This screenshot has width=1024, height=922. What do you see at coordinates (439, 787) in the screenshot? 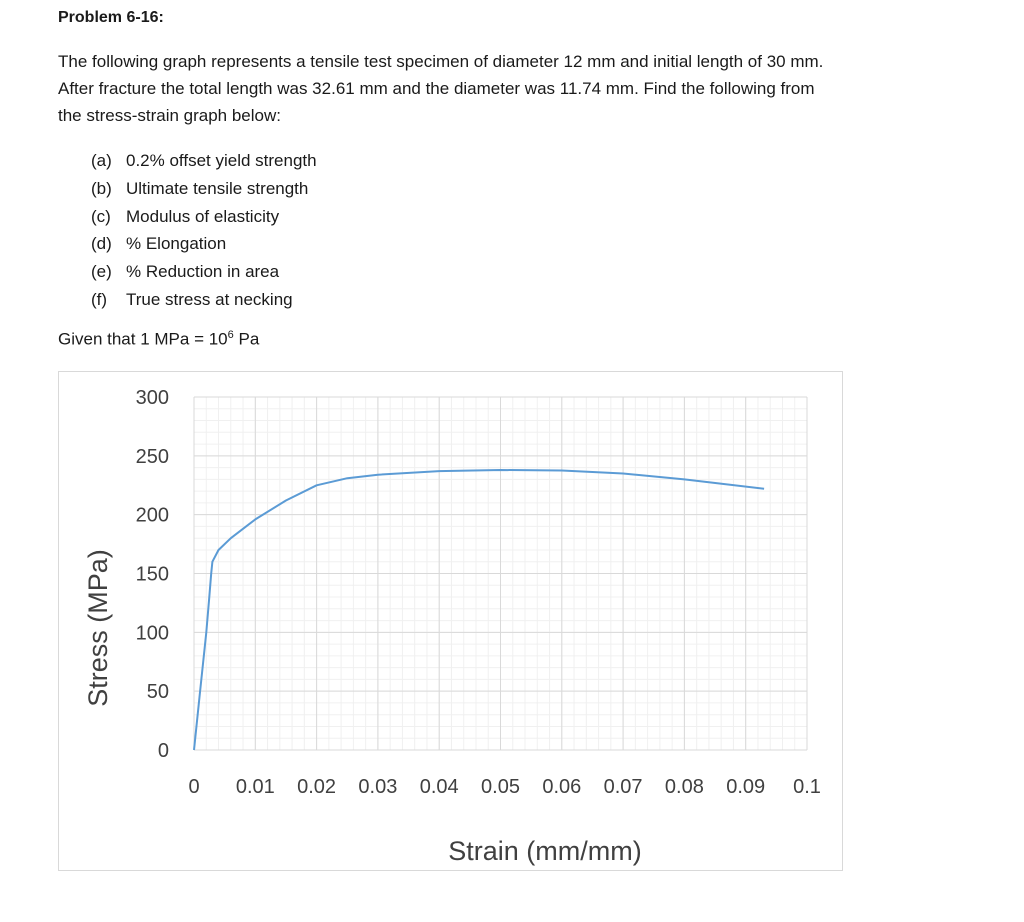
I see `x-tick-label: 0.04` at bounding box center [439, 787].